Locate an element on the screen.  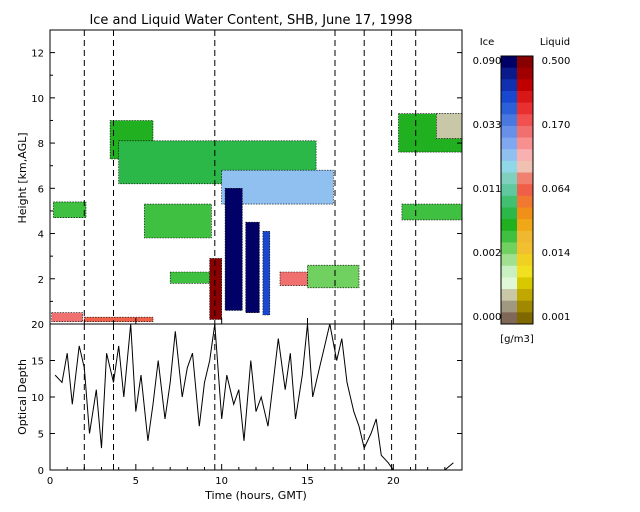
colorbar-ice-tick-1: 0.033 is located at coordinates (487, 125).